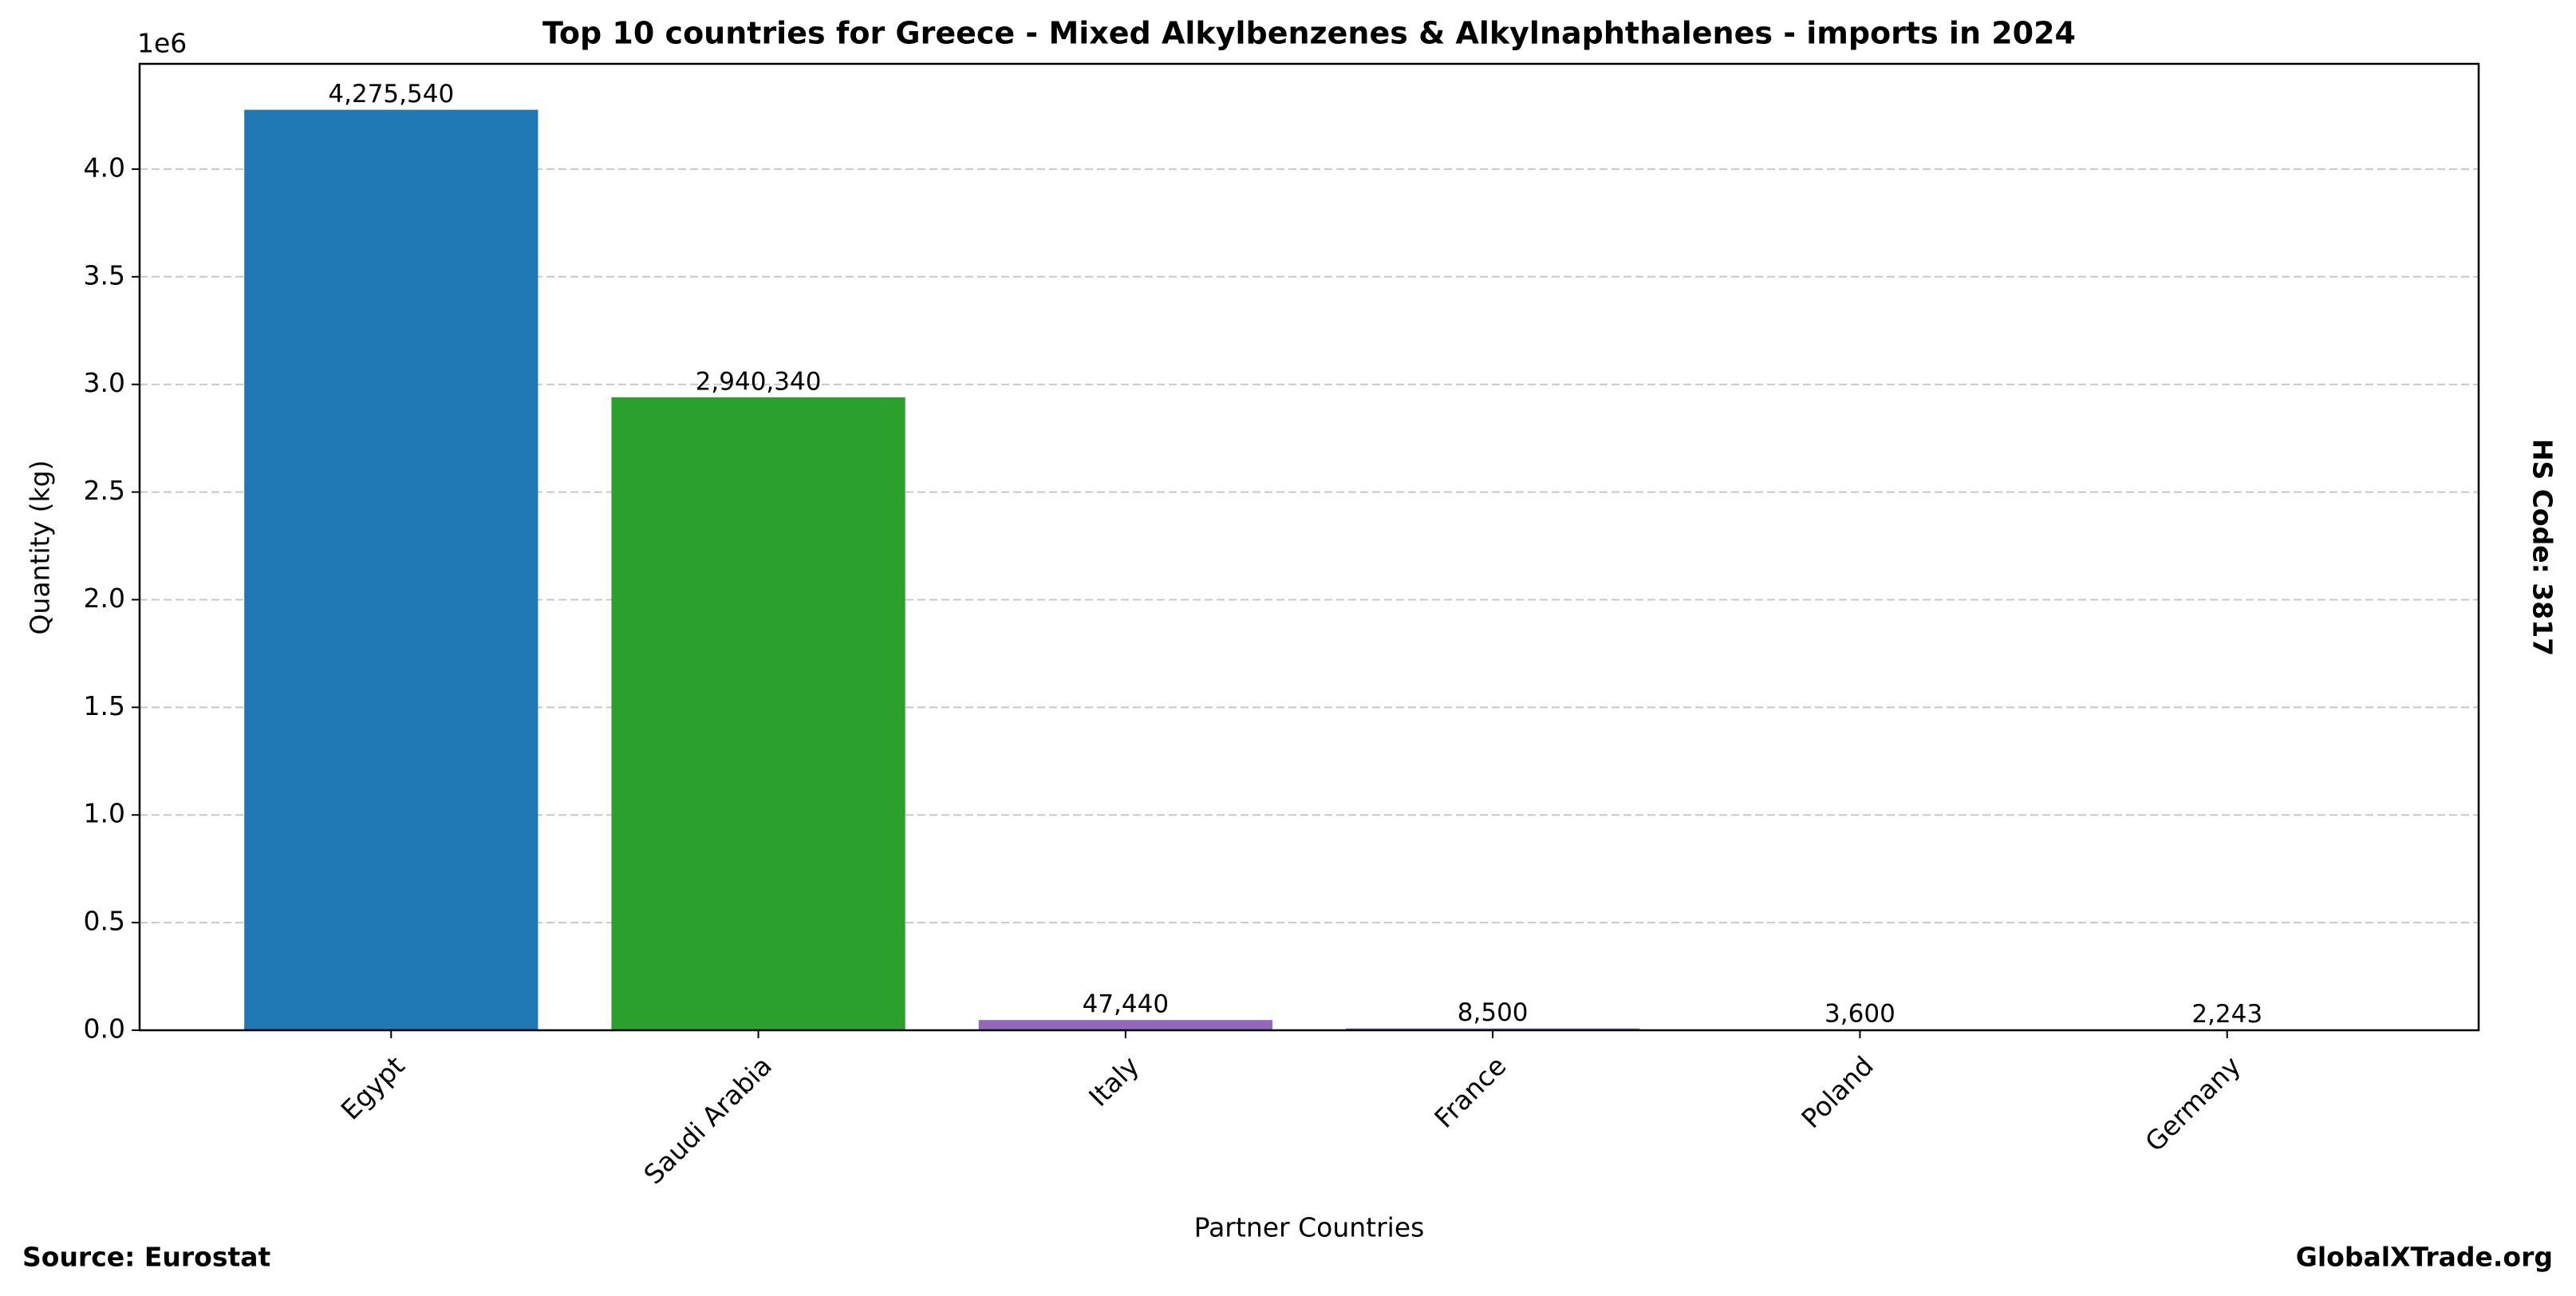  Describe the element at coordinates (105, 705) in the screenshot. I see `y-tick-label: 1.5` at that location.